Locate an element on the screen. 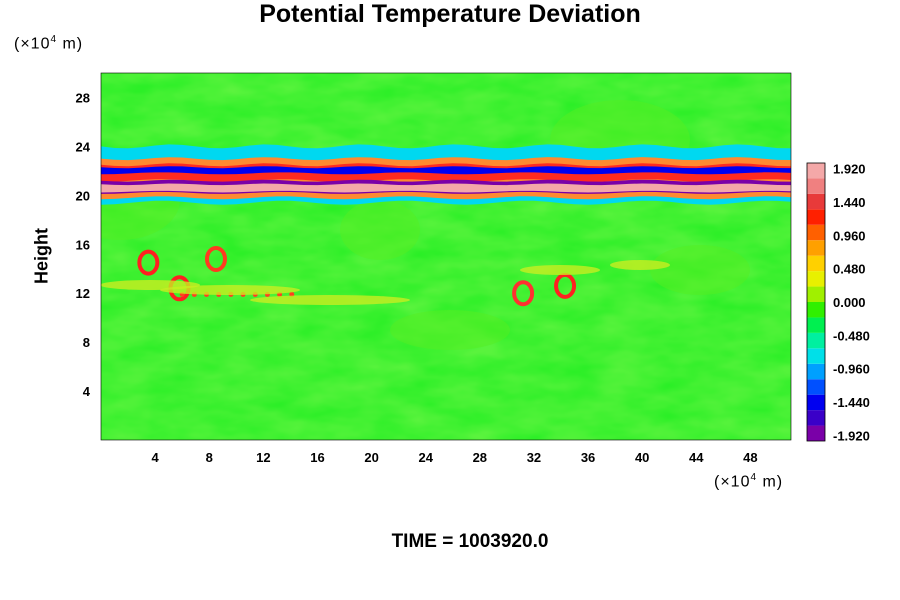 Image resolution: width=900 pixels, height=600 pixels. colorbar-tick-label: 0.960 is located at coordinates (849, 235).